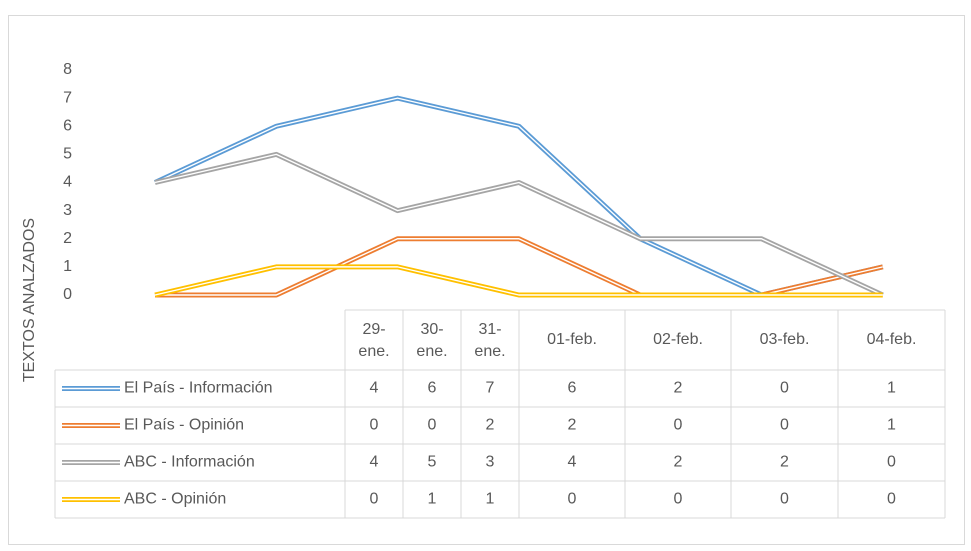 The height and width of the screenshot is (551, 971). I want to click on y-tick-label: 7, so click(67, 97).